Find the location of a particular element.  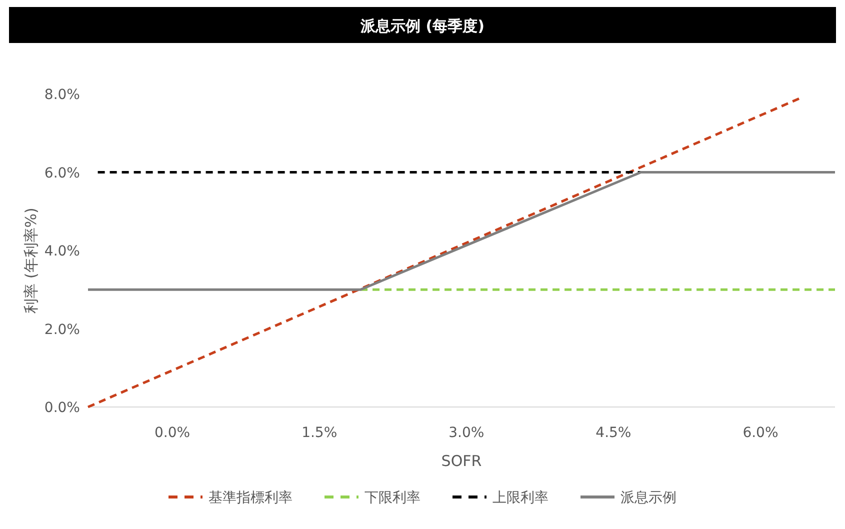

x-tick-label: 0.0% is located at coordinates (172, 433).